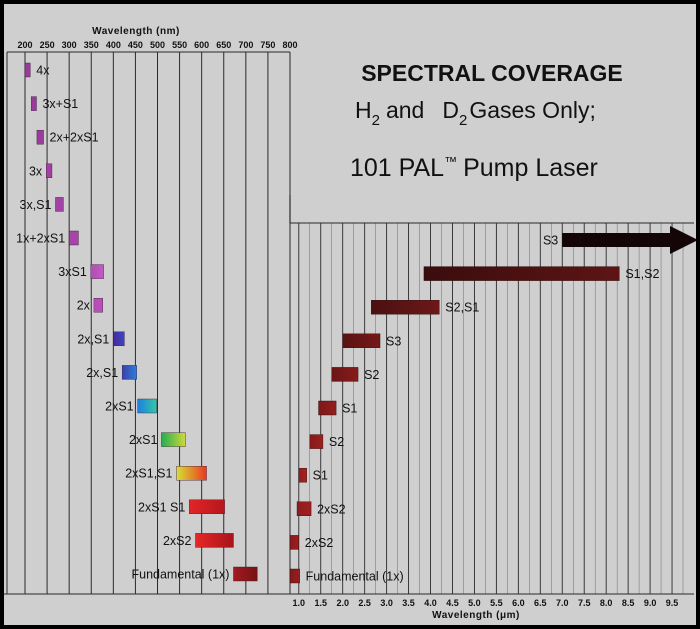  What do you see at coordinates (584, 603) in the screenshot?
I see `um-tick-label: 7.5` at bounding box center [584, 603].